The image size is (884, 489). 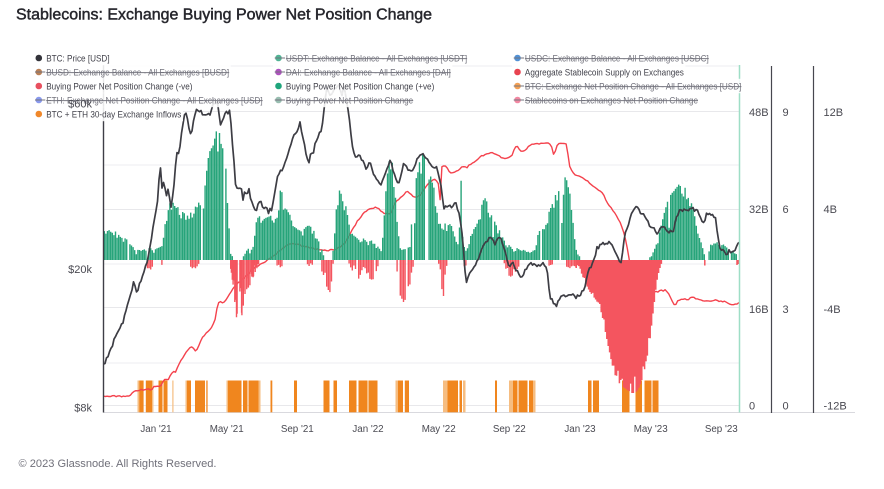 I want to click on svg-text: Sep '22, so click(x=509, y=429).